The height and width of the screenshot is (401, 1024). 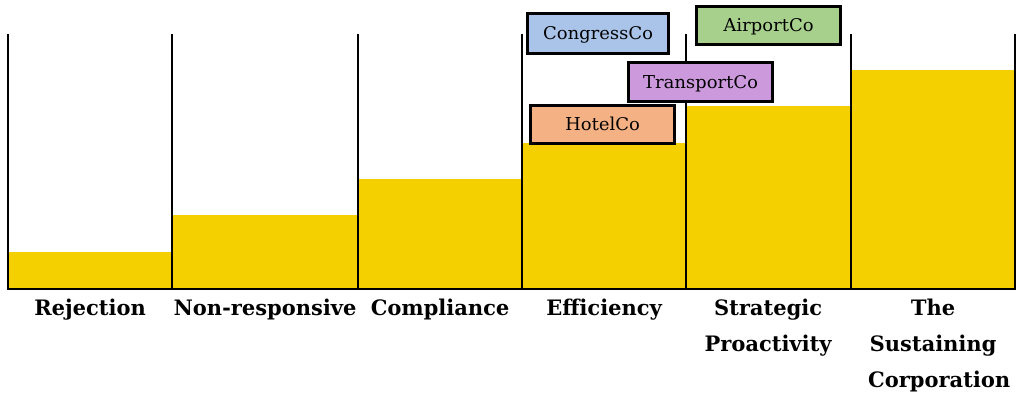 What do you see at coordinates (604, 216) in the screenshot?
I see `step-efficiency` at bounding box center [604, 216].